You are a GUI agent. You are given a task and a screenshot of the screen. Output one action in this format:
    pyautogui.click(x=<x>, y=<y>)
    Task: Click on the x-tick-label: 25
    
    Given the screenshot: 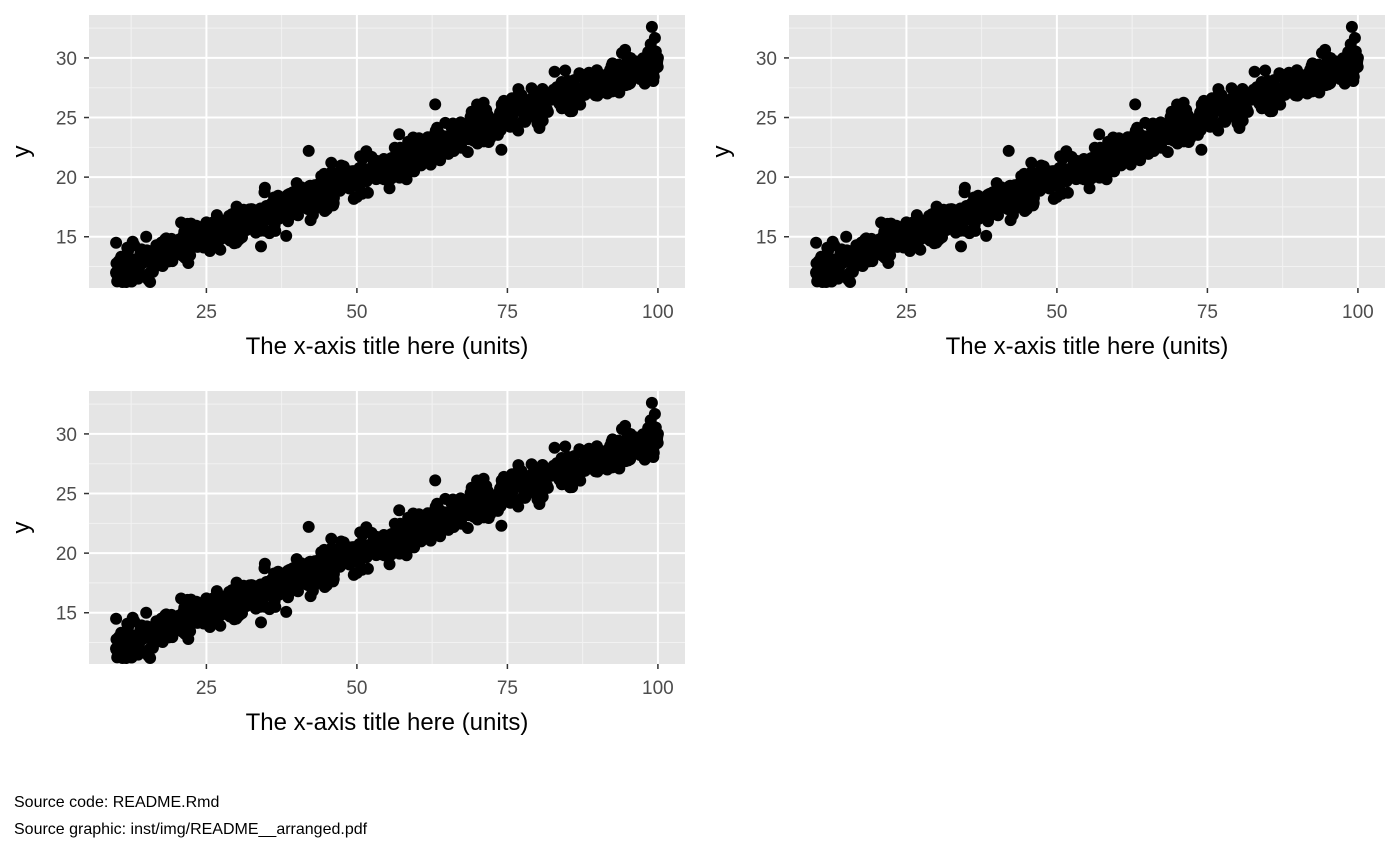 What is the action you would take?
    pyautogui.click(x=206, y=312)
    